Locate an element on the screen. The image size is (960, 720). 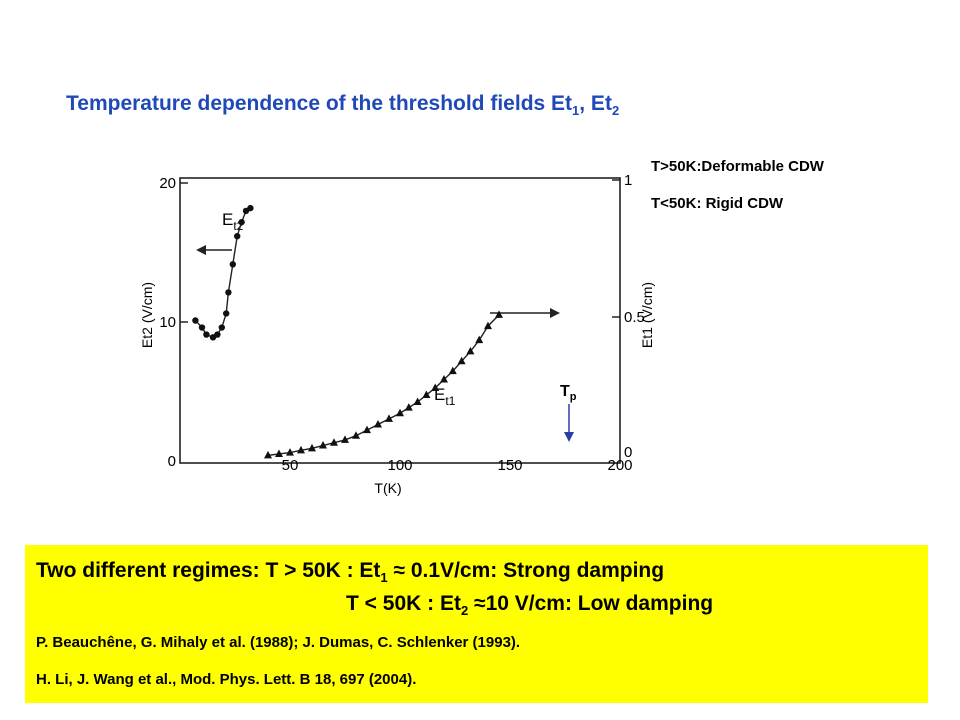
left-tick-label-20: 20 is located at coordinates (167, 183).